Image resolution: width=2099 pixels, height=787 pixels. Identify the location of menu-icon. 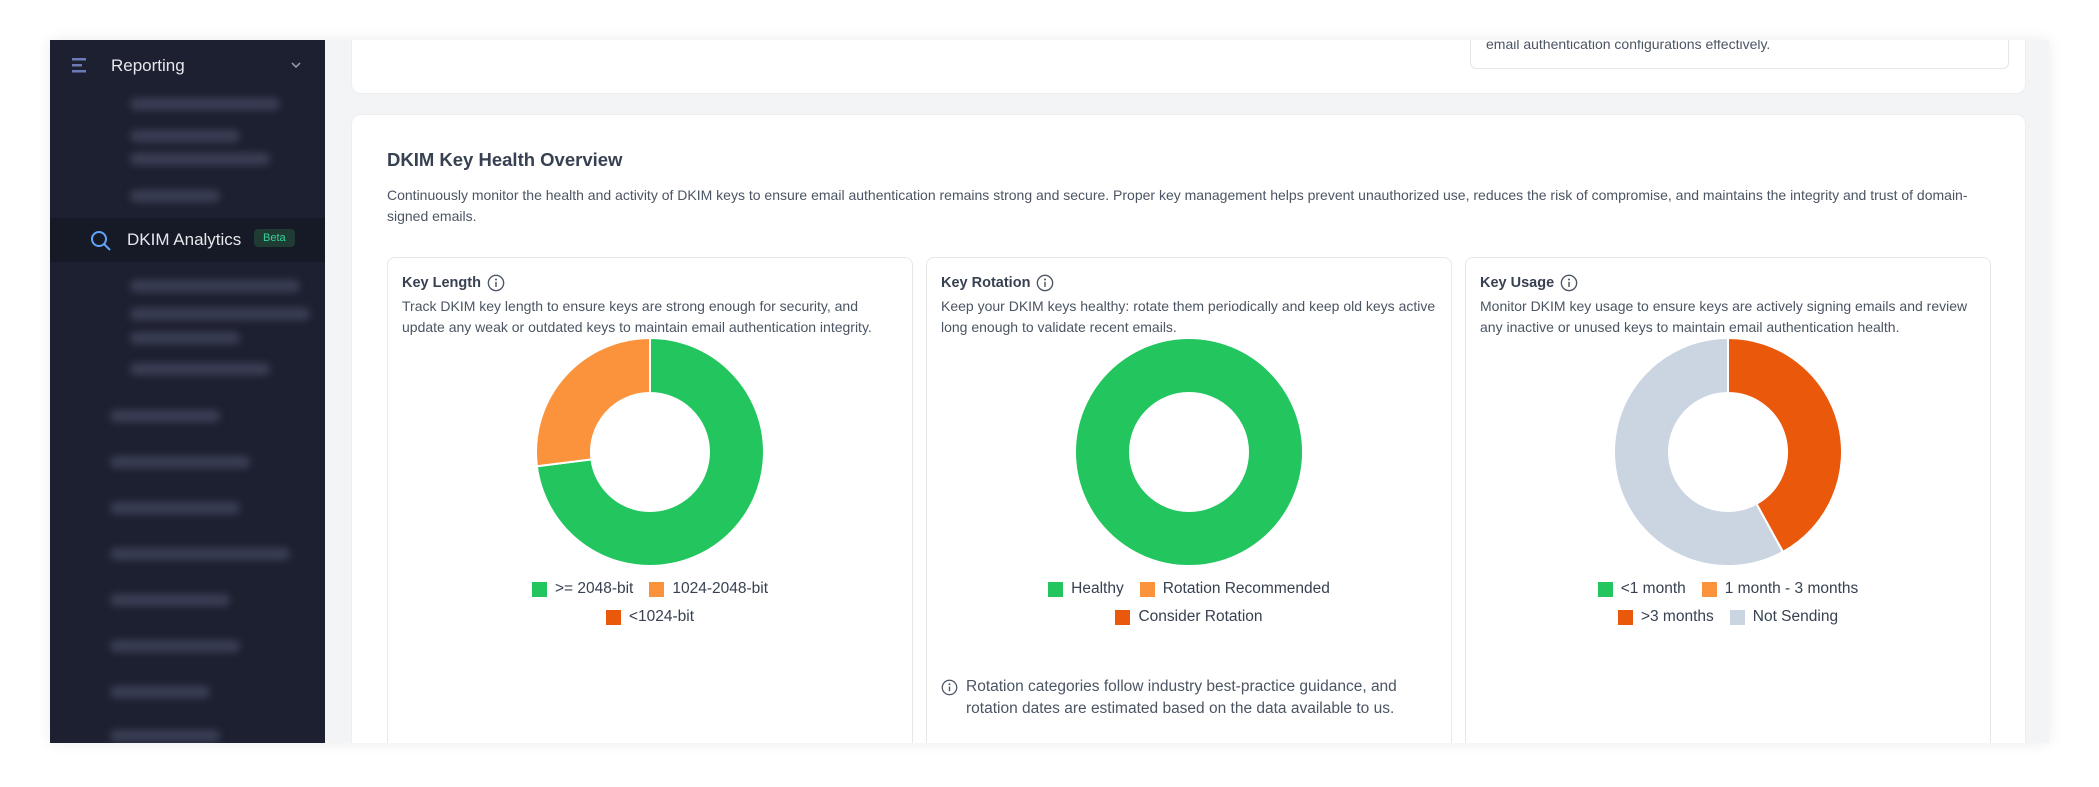
(79, 65).